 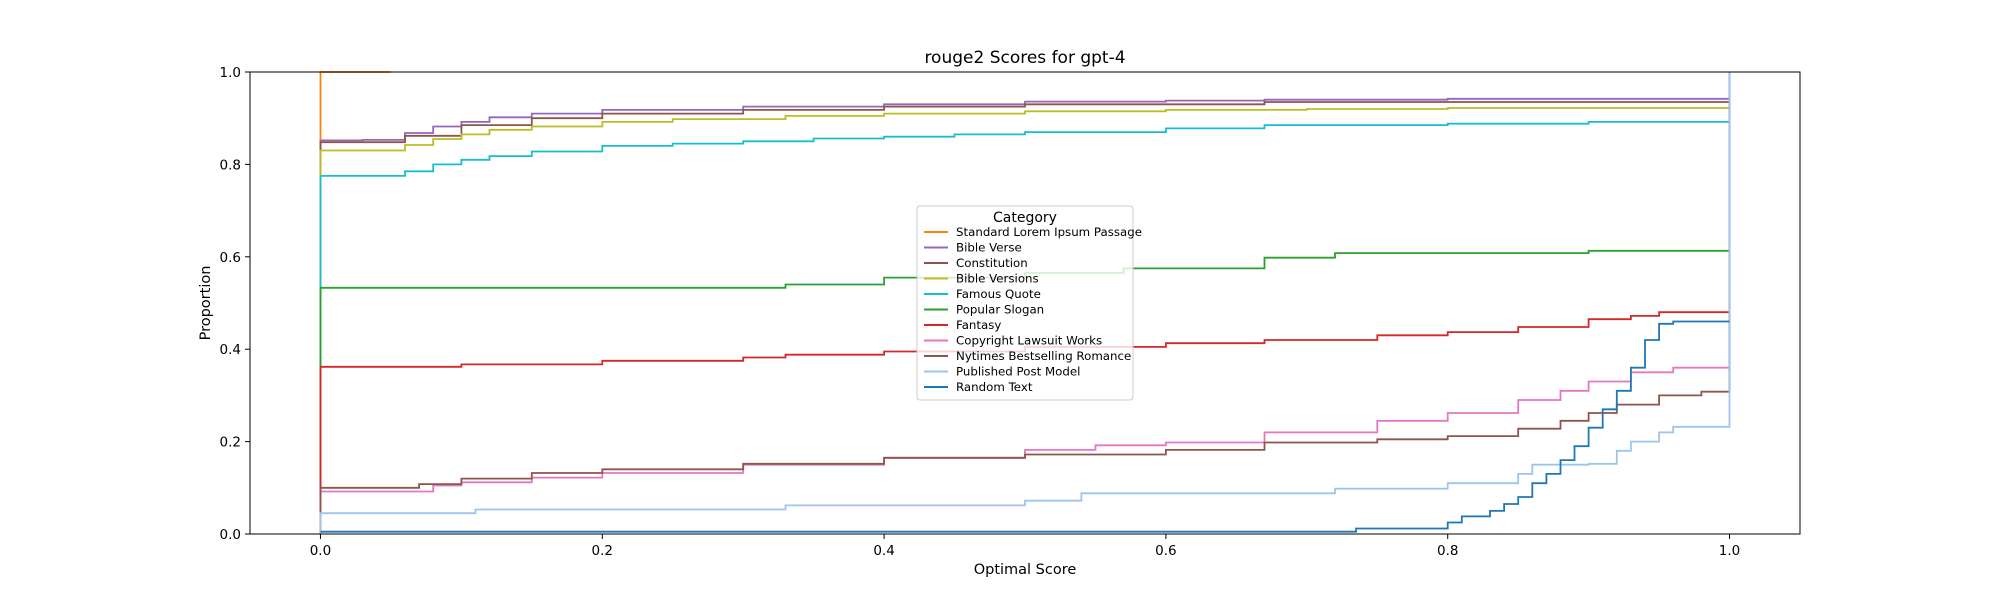 I want to click on legend-frame, so click(x=1025, y=303).